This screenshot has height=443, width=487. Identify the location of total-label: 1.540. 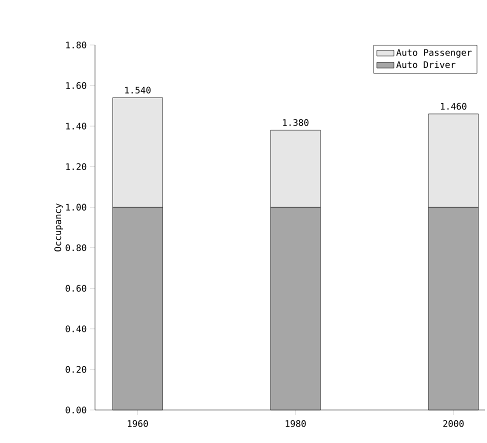
(138, 90).